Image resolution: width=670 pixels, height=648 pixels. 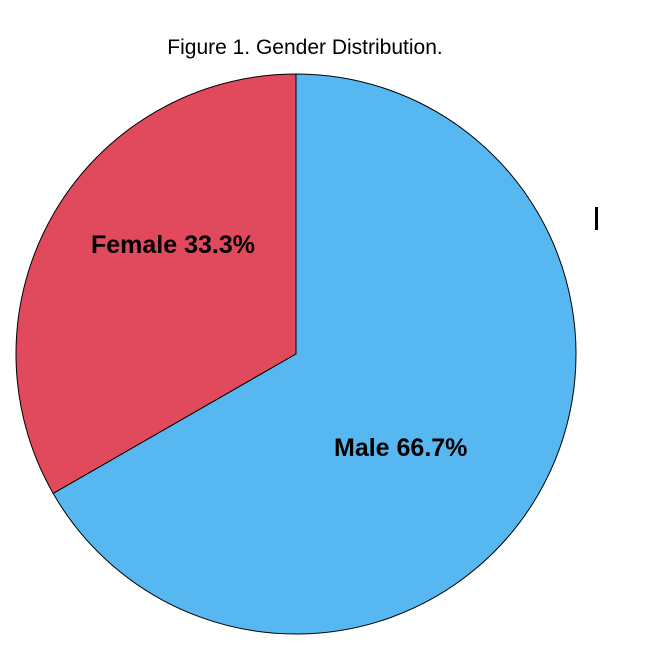 I want to click on slice-label-male: Male 66.7%, so click(x=401, y=448).